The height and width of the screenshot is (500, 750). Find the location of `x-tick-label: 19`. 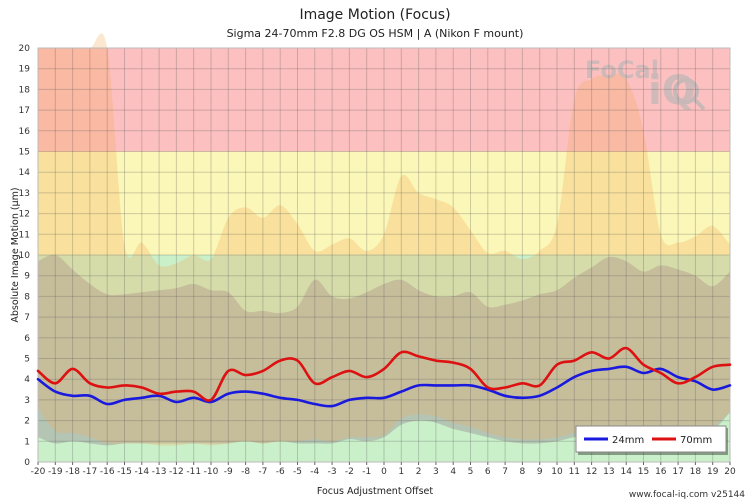

x-tick-label: 19 is located at coordinates (713, 472).